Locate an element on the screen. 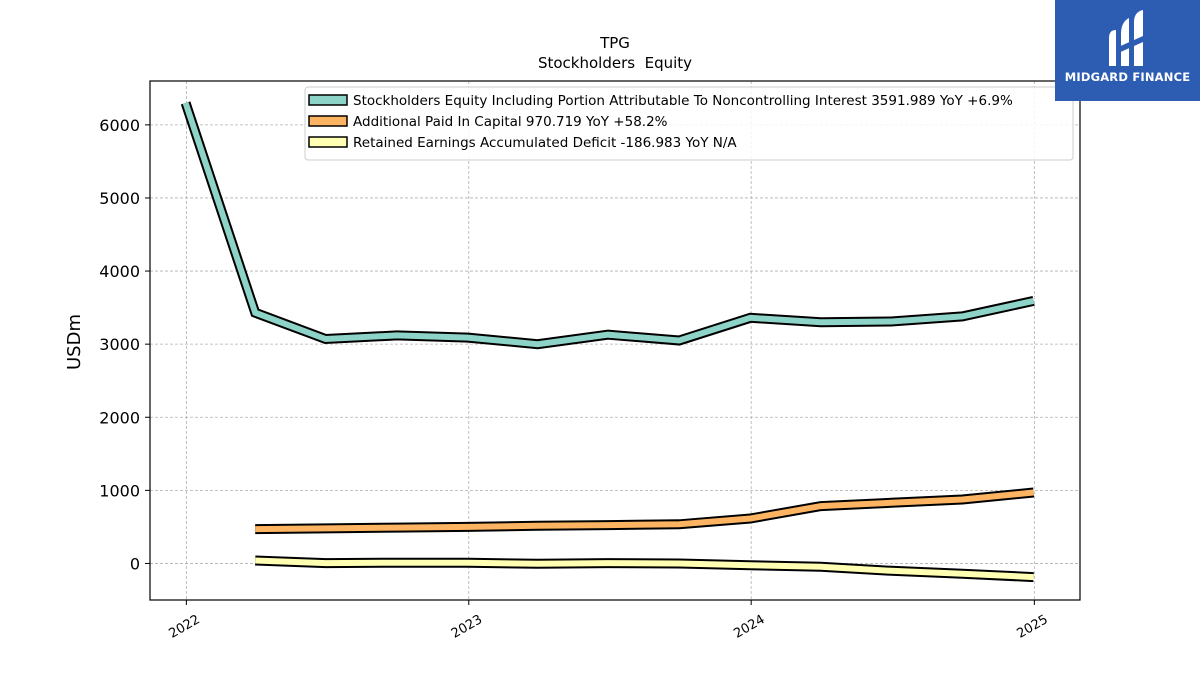 Image resolution: width=1200 pixels, height=675 pixels. y-axis-label: USDm is located at coordinates (74, 342).